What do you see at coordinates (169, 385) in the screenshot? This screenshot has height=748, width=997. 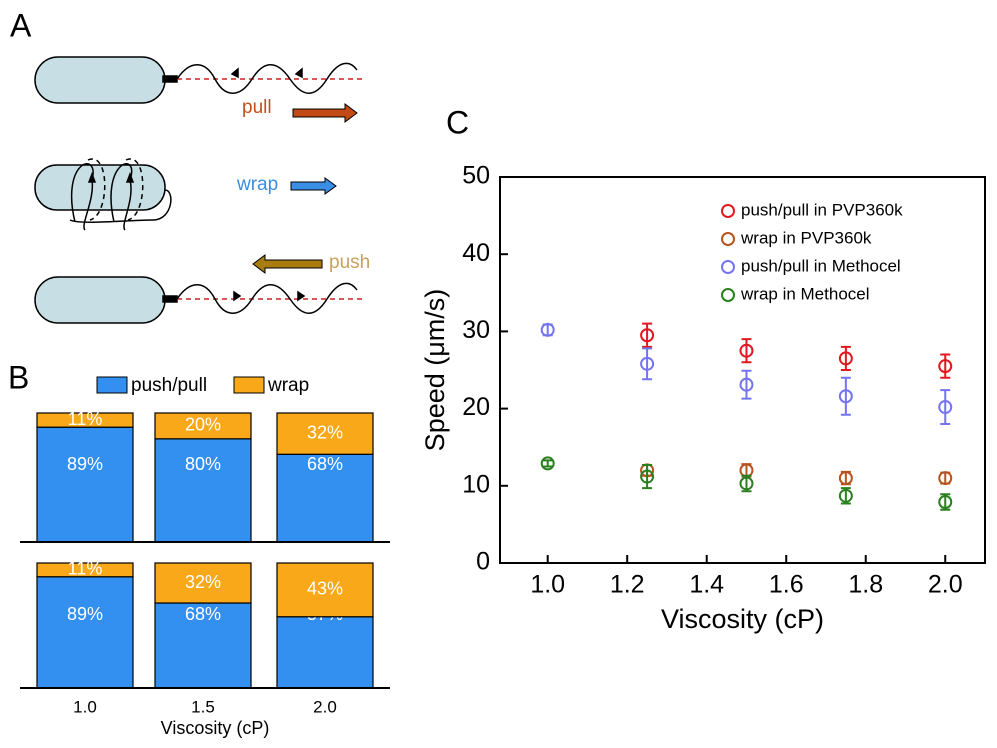 I see `legend-label: push/pull` at bounding box center [169, 385].